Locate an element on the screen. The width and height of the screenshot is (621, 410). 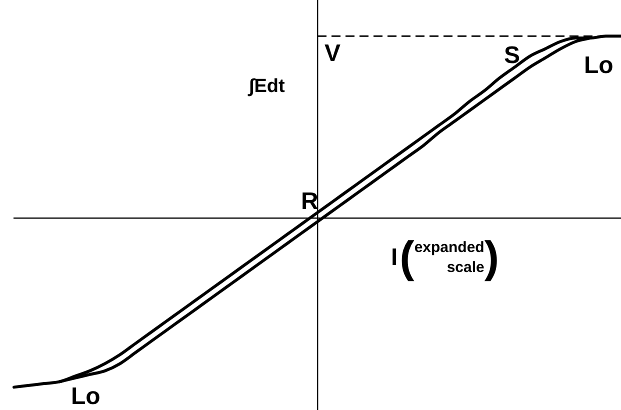
y-axis-title: ∫Edt is located at coordinates (267, 87).